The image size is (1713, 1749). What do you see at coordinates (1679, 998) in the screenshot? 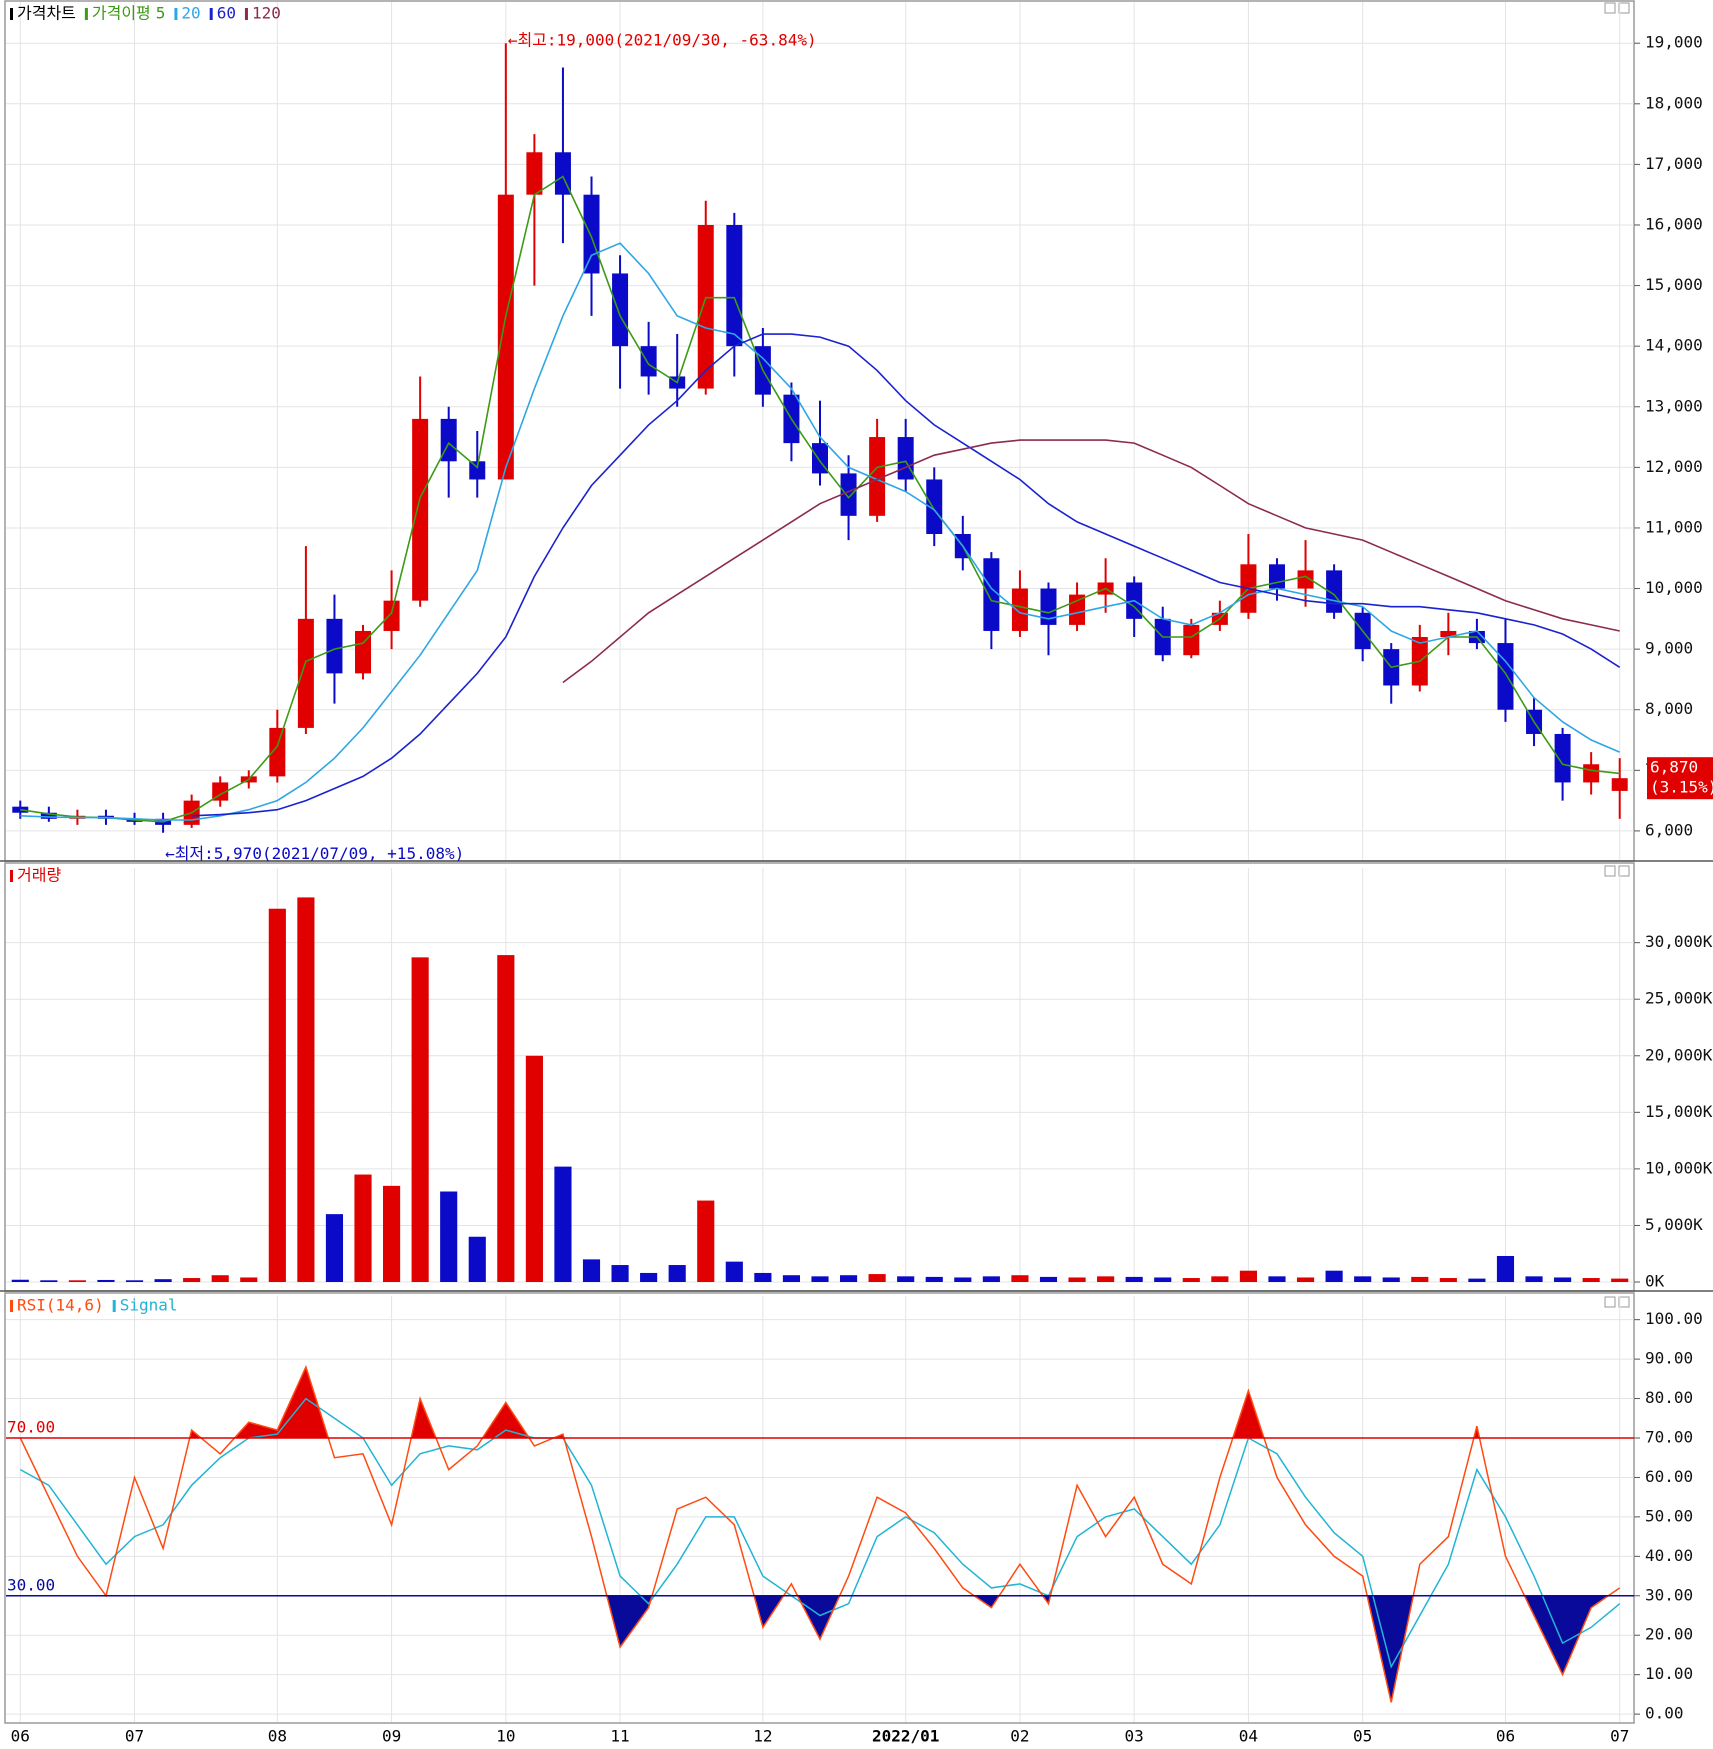
I see `y-tick-label: 25,000K` at bounding box center [1679, 998].